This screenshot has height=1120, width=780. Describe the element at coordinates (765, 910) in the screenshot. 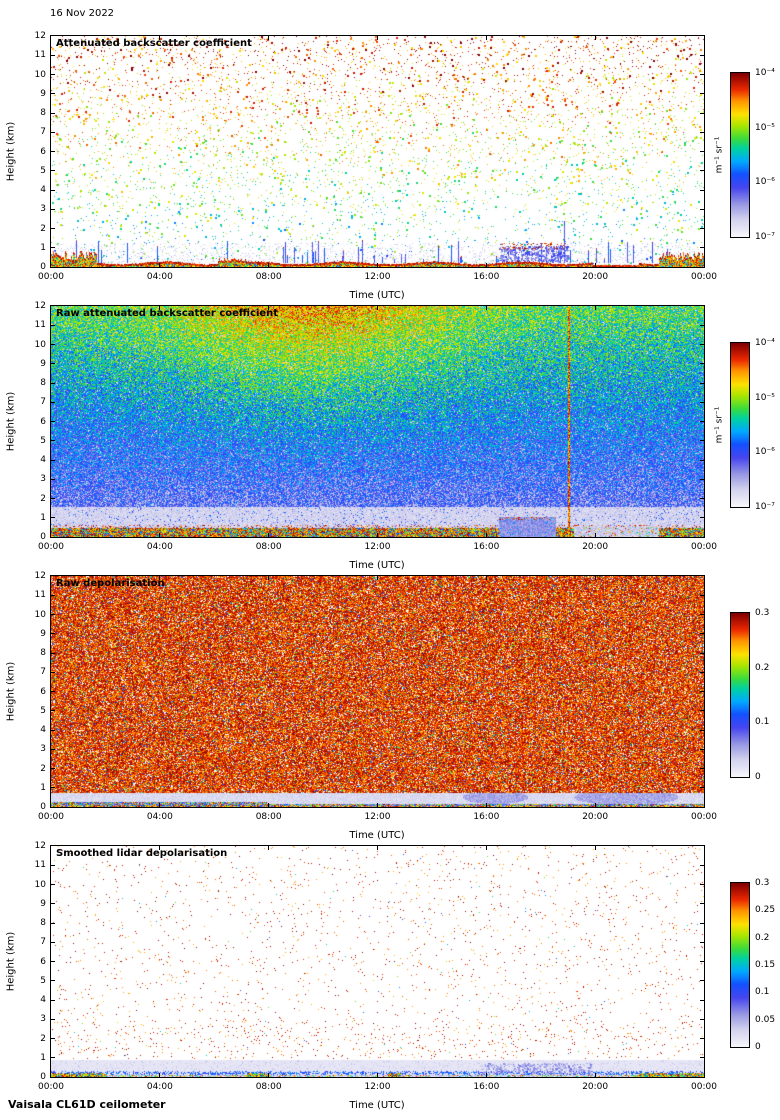

I see `colorbar-tick-label: 0.25` at that location.